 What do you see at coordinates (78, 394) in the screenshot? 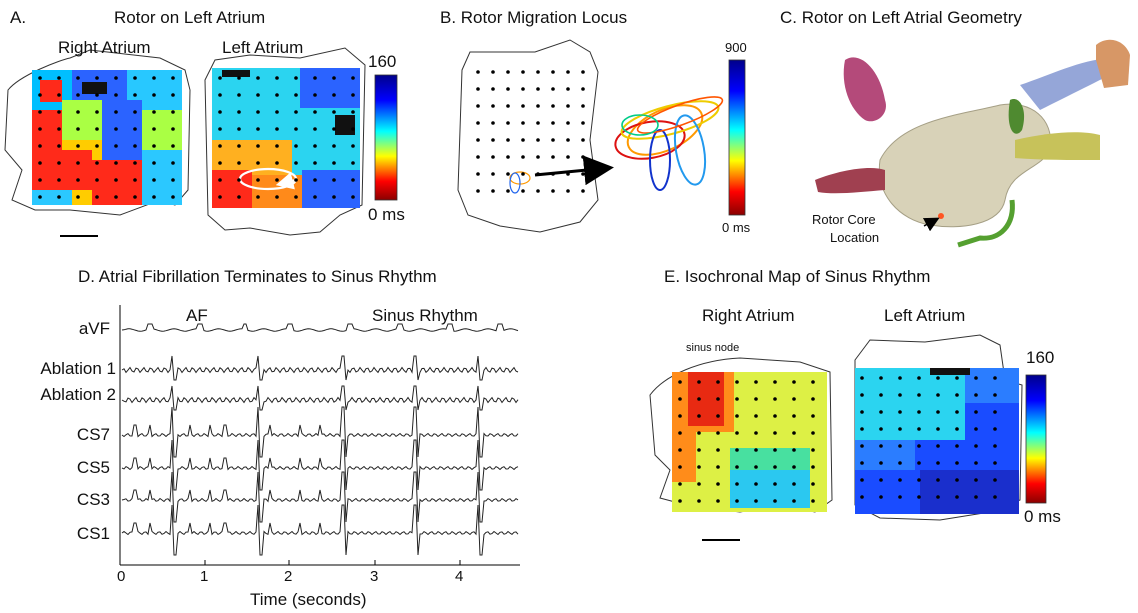
I see `trace-label-ablation-2: Ablation 2` at bounding box center [78, 394].